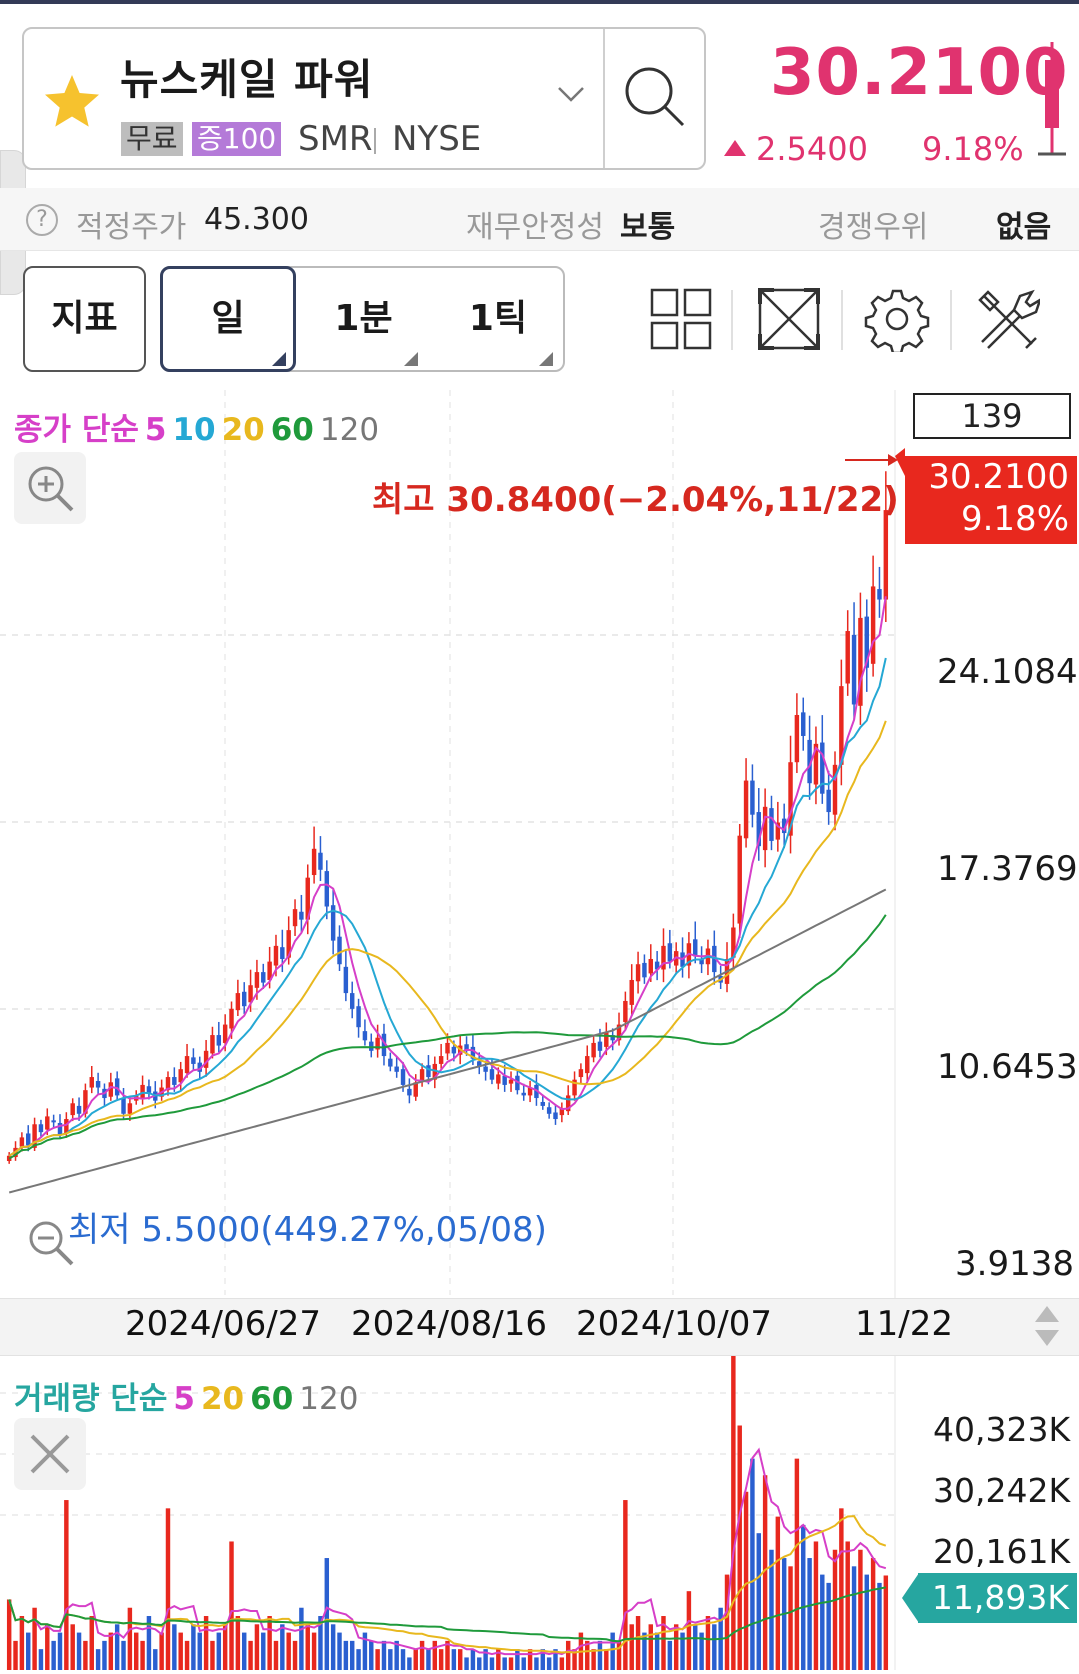  Describe the element at coordinates (50, 488) in the screenshot. I see `zoom-in-icon` at that location.